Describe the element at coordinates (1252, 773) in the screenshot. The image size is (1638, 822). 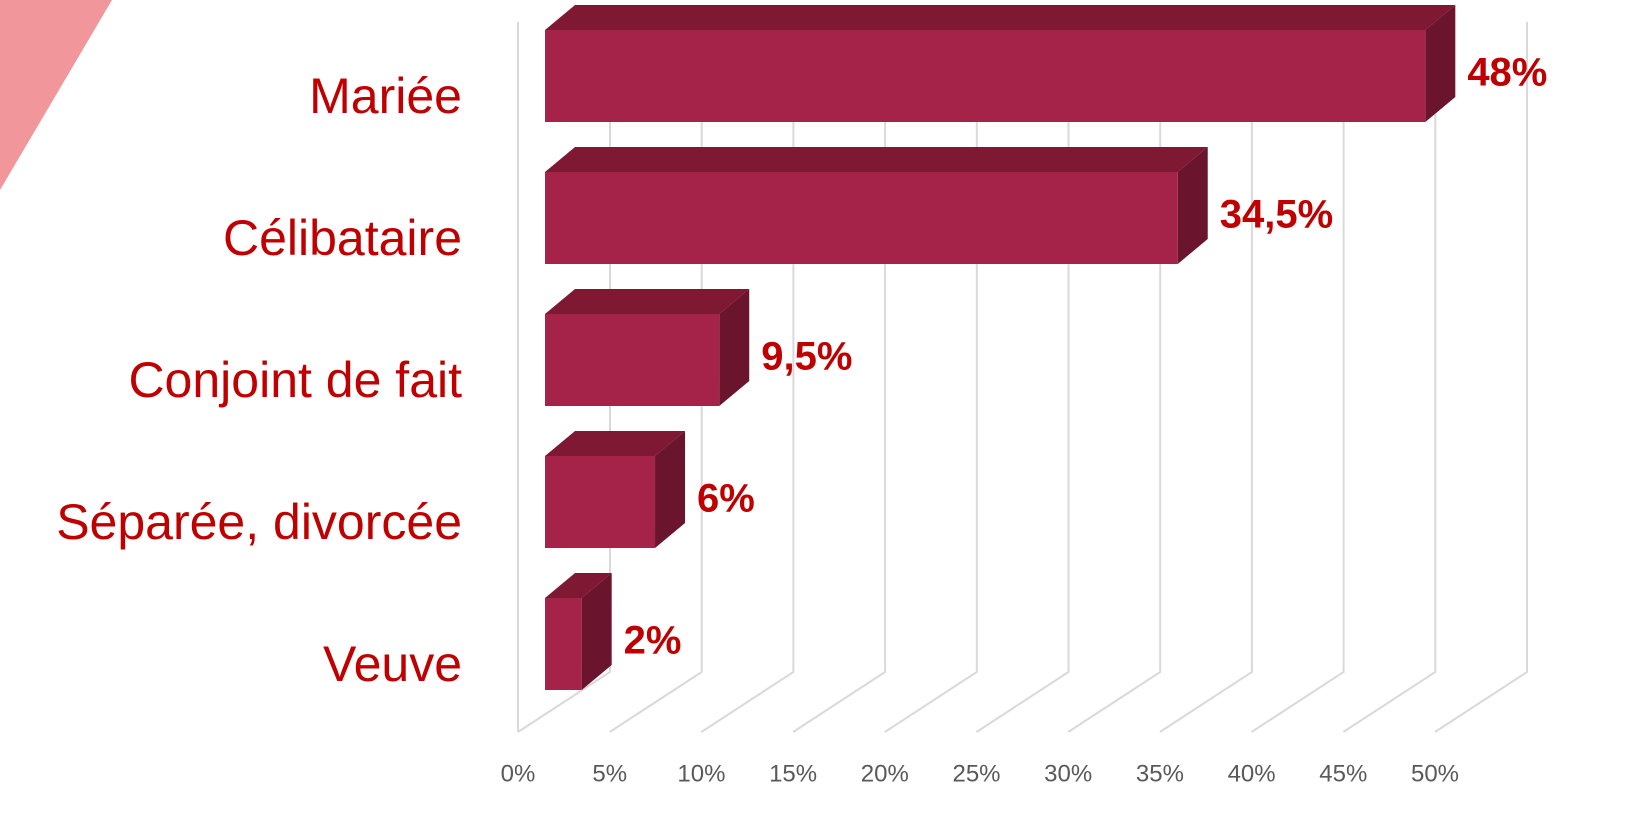
I see `x-tick-label: 40%` at that location.